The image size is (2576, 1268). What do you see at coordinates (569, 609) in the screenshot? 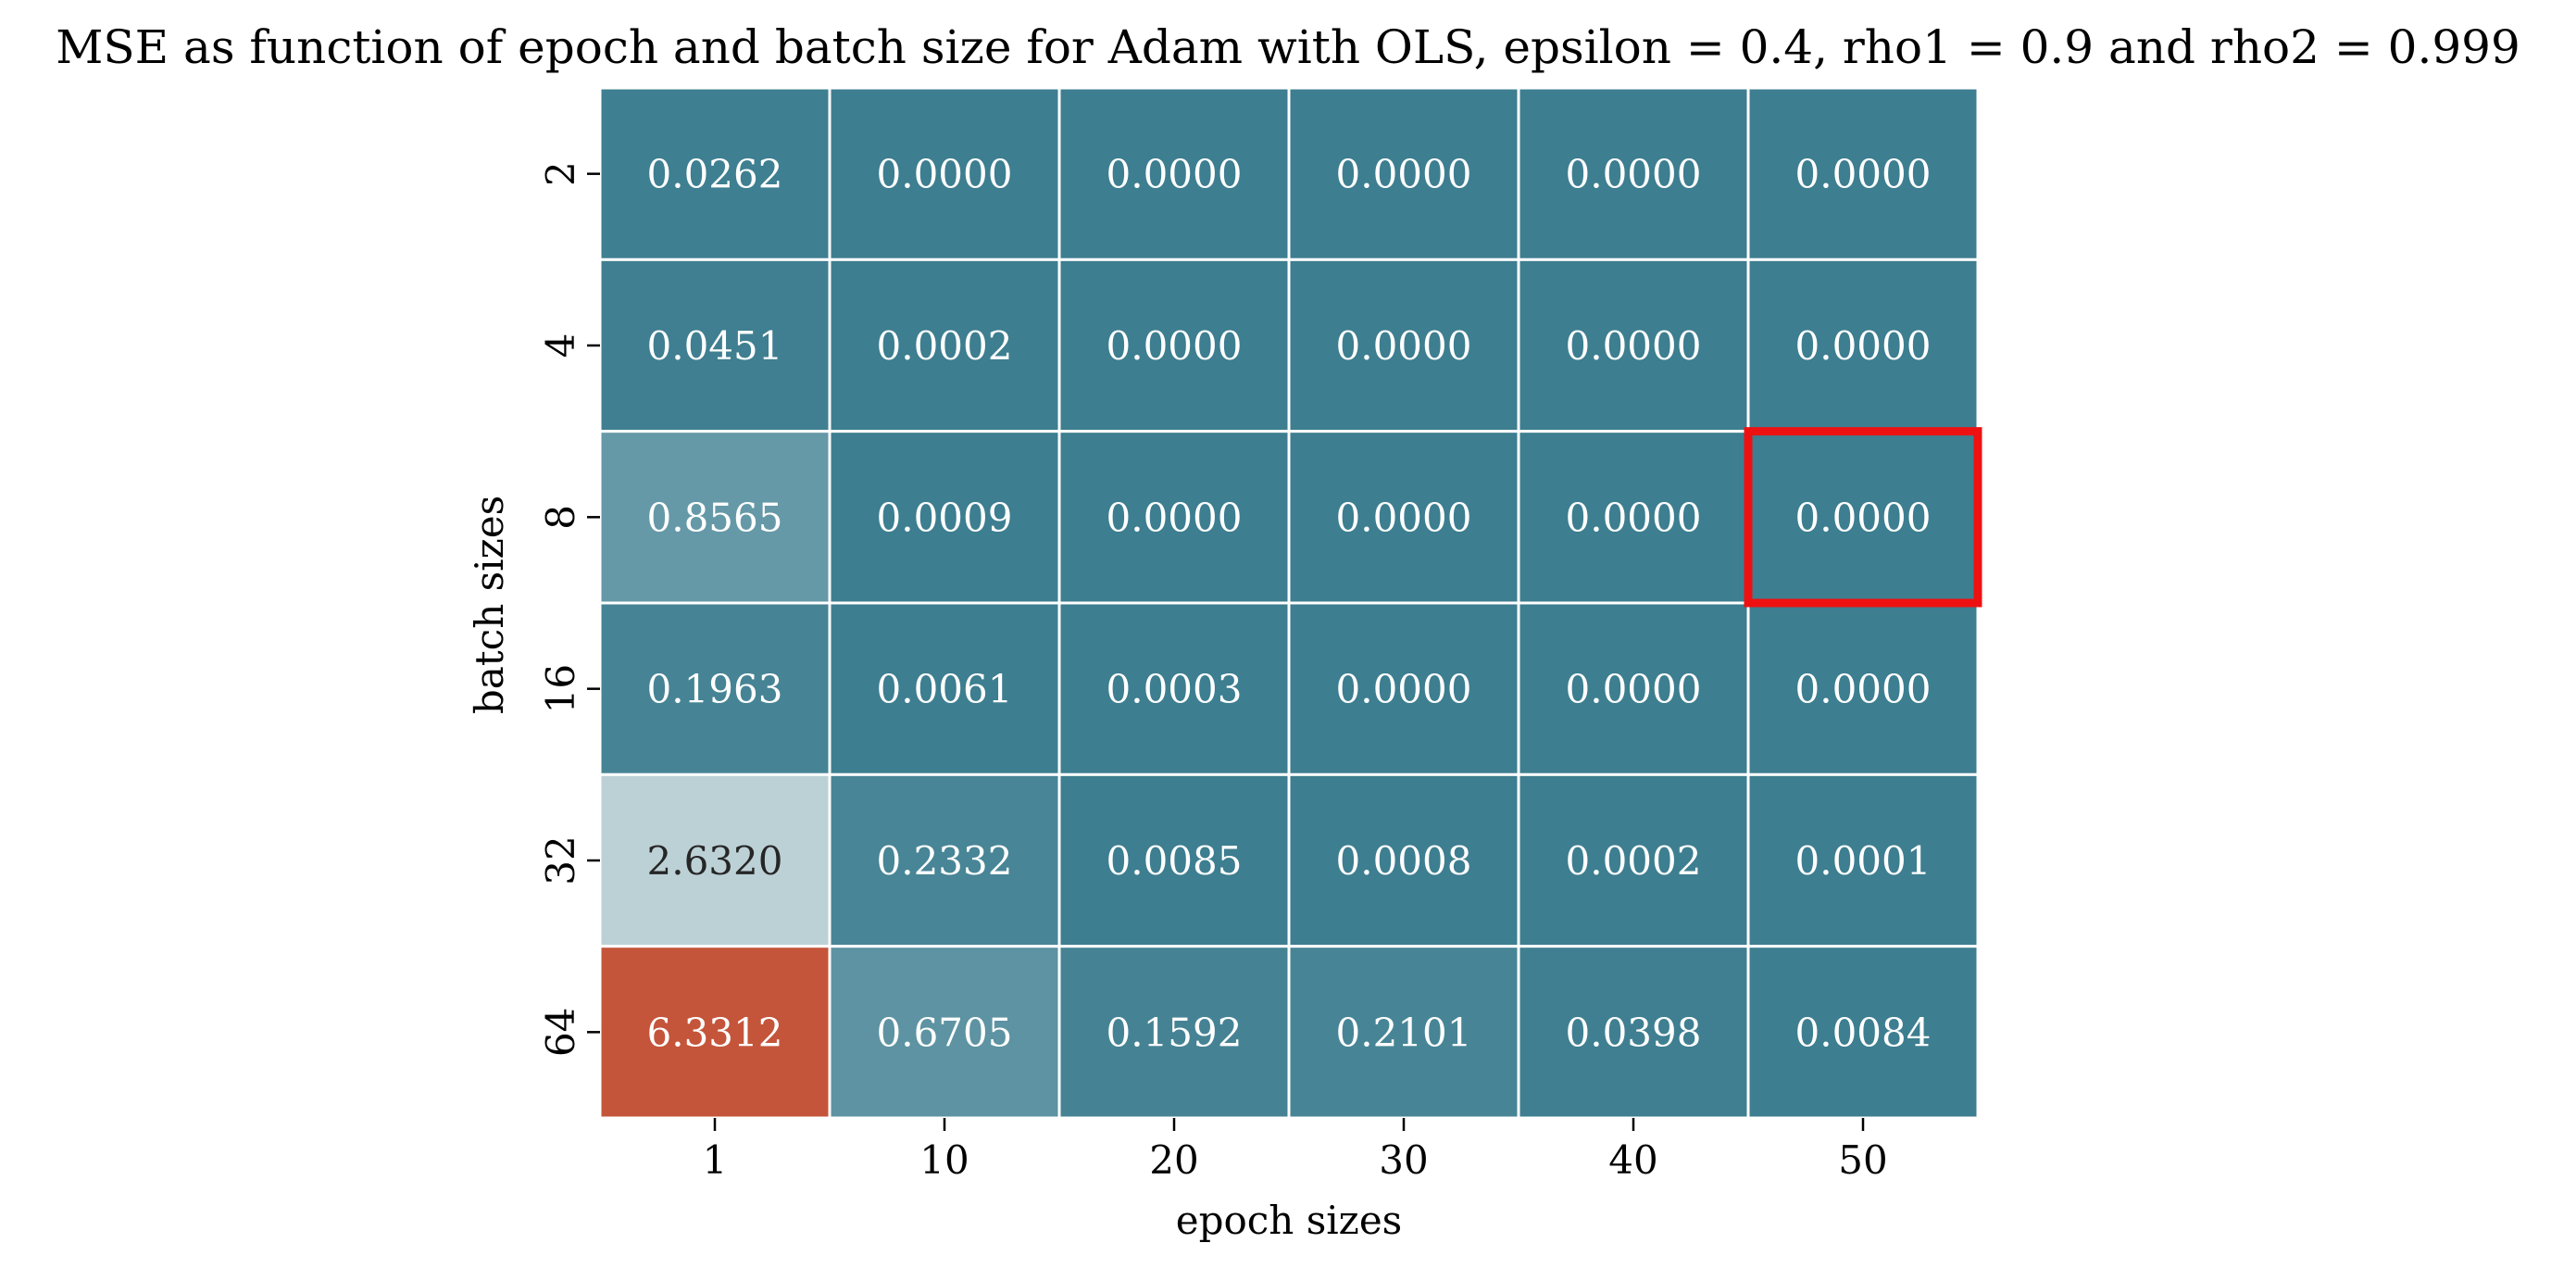
I see `y-axis: 2 4 8 16 32 64` at bounding box center [569, 609].